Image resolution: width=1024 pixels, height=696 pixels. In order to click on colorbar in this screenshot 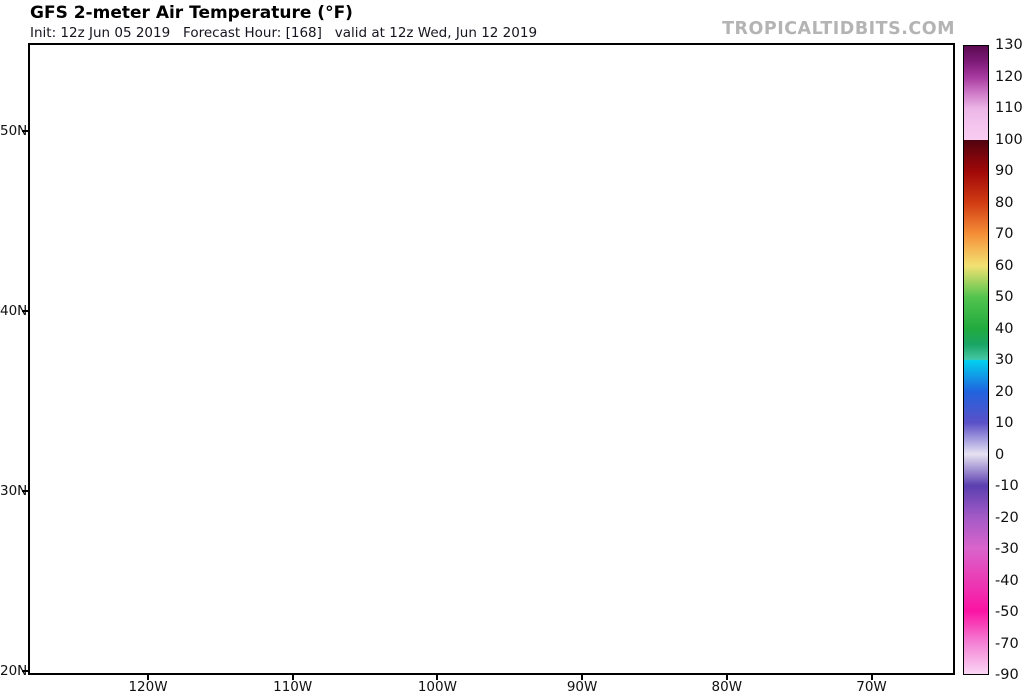, I will do `click(976, 360)`.